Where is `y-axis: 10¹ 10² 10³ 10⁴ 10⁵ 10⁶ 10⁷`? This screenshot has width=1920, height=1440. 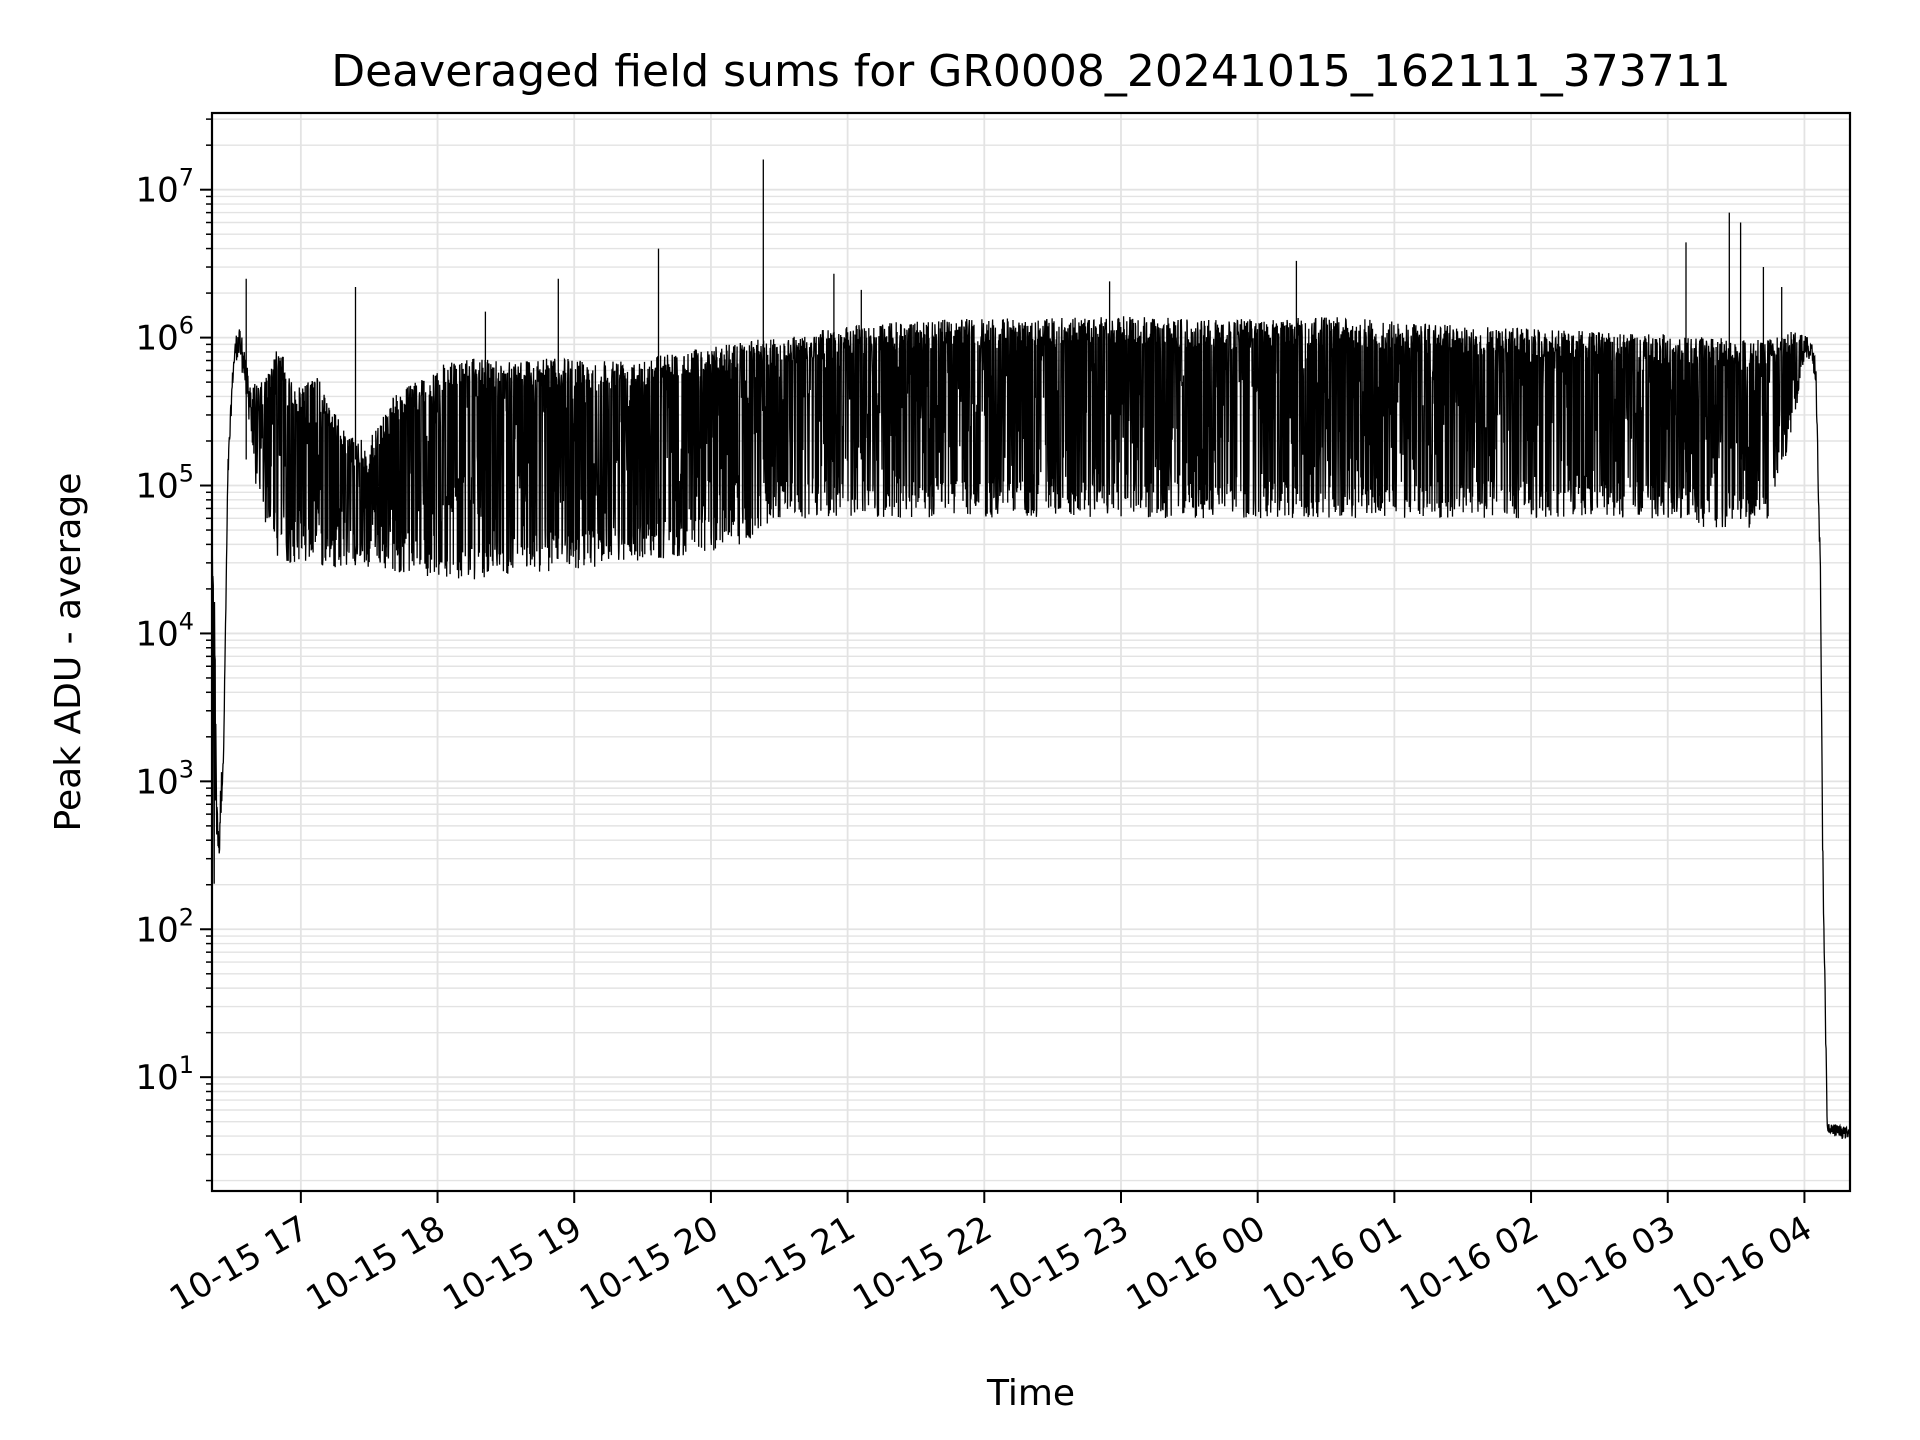 y-axis: 10¹ 10² 10³ 10⁴ 10⁵ 10⁶ 10⁷ is located at coordinates (173, 650).